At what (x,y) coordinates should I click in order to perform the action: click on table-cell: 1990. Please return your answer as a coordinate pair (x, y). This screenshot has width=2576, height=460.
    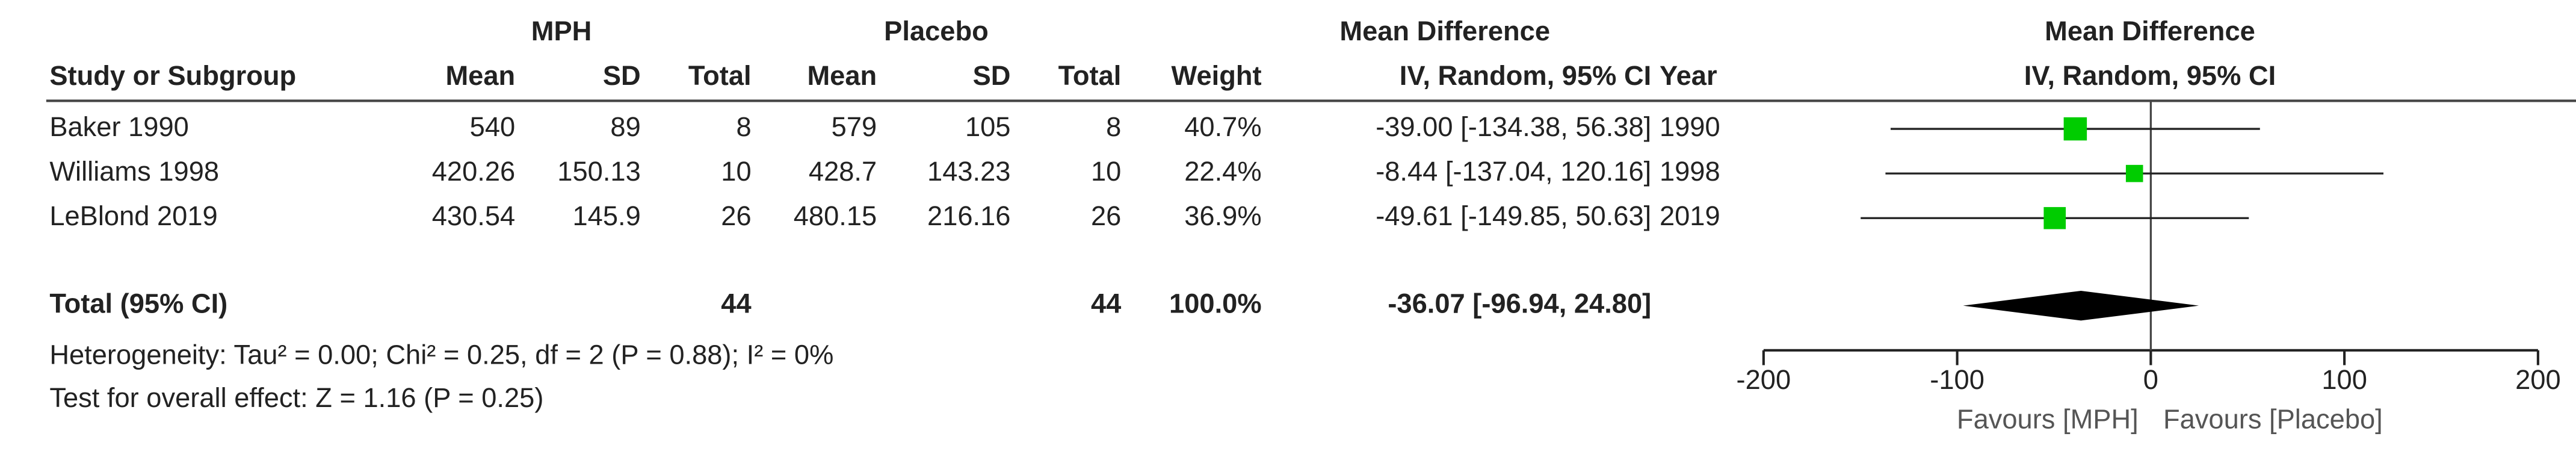
    Looking at the image, I should click on (1690, 126).